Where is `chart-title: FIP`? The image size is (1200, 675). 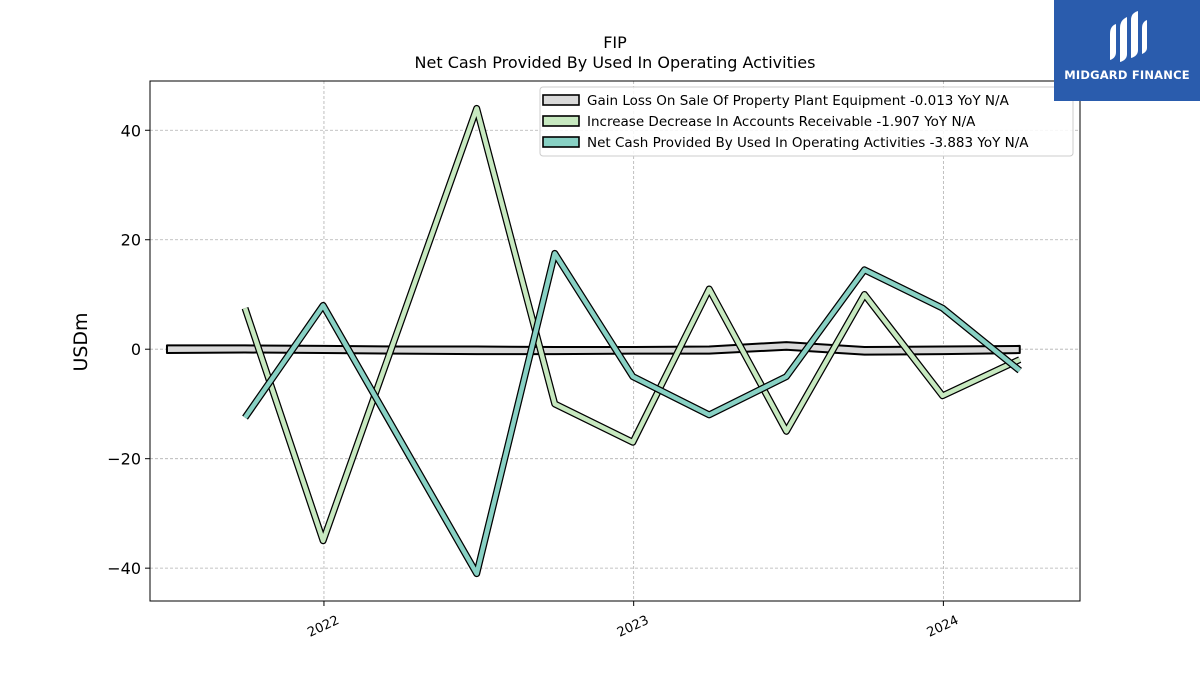 chart-title: FIP is located at coordinates (615, 42).